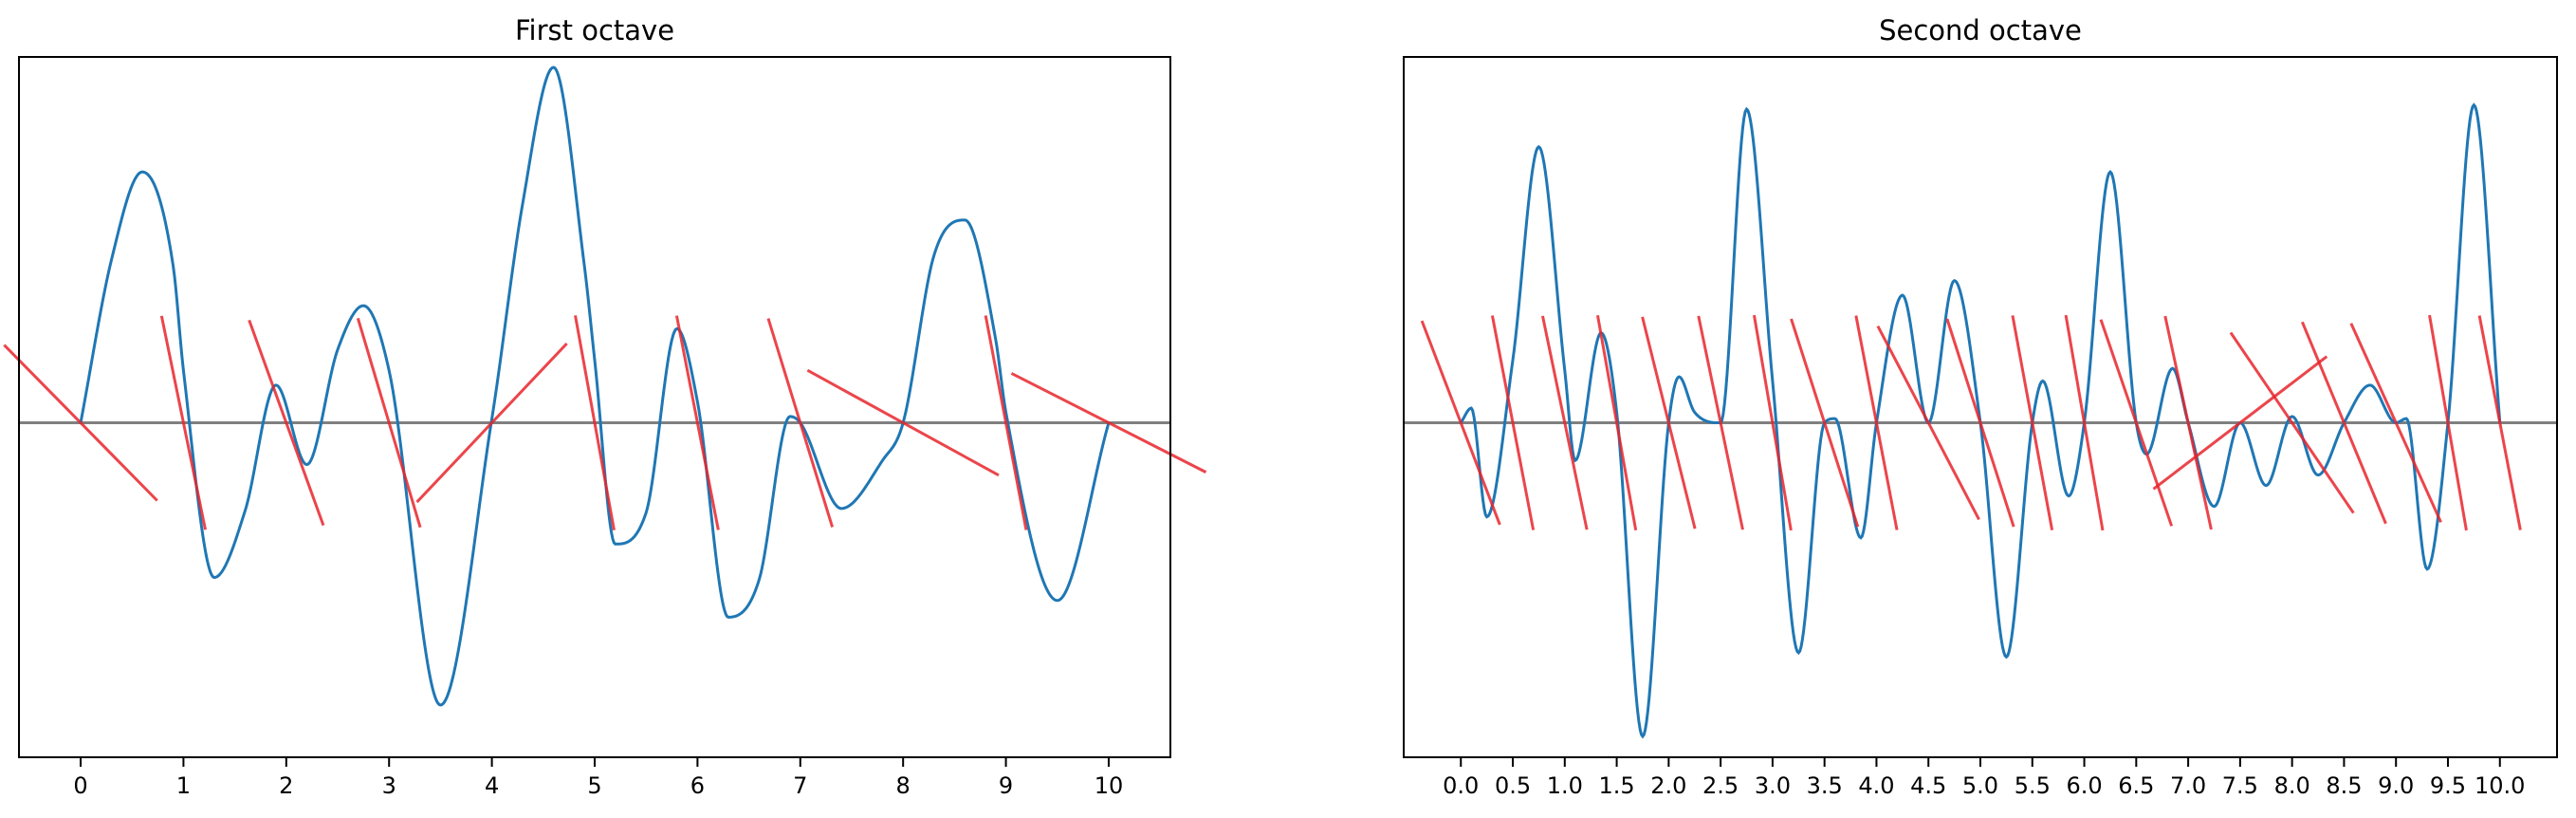 The height and width of the screenshot is (818, 2576). I want to click on x-tick-label: 10, so click(1109, 785).